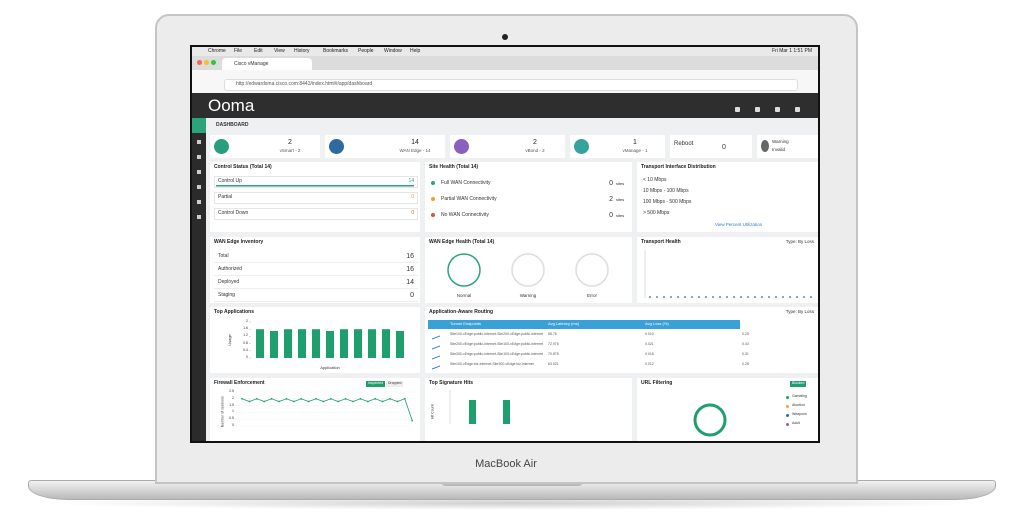 The width and height of the screenshot is (1024, 532). What do you see at coordinates (755, 323) in the screenshot?
I see `column-header: Avg Jitter (ms)` at bounding box center [755, 323].